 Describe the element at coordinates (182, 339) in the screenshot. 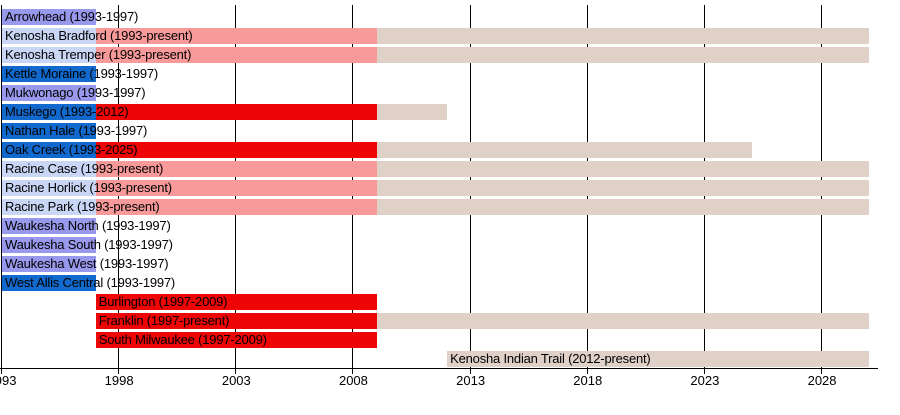

I see `timeline-row-label: South Milwaukee (1997-2009)` at that location.